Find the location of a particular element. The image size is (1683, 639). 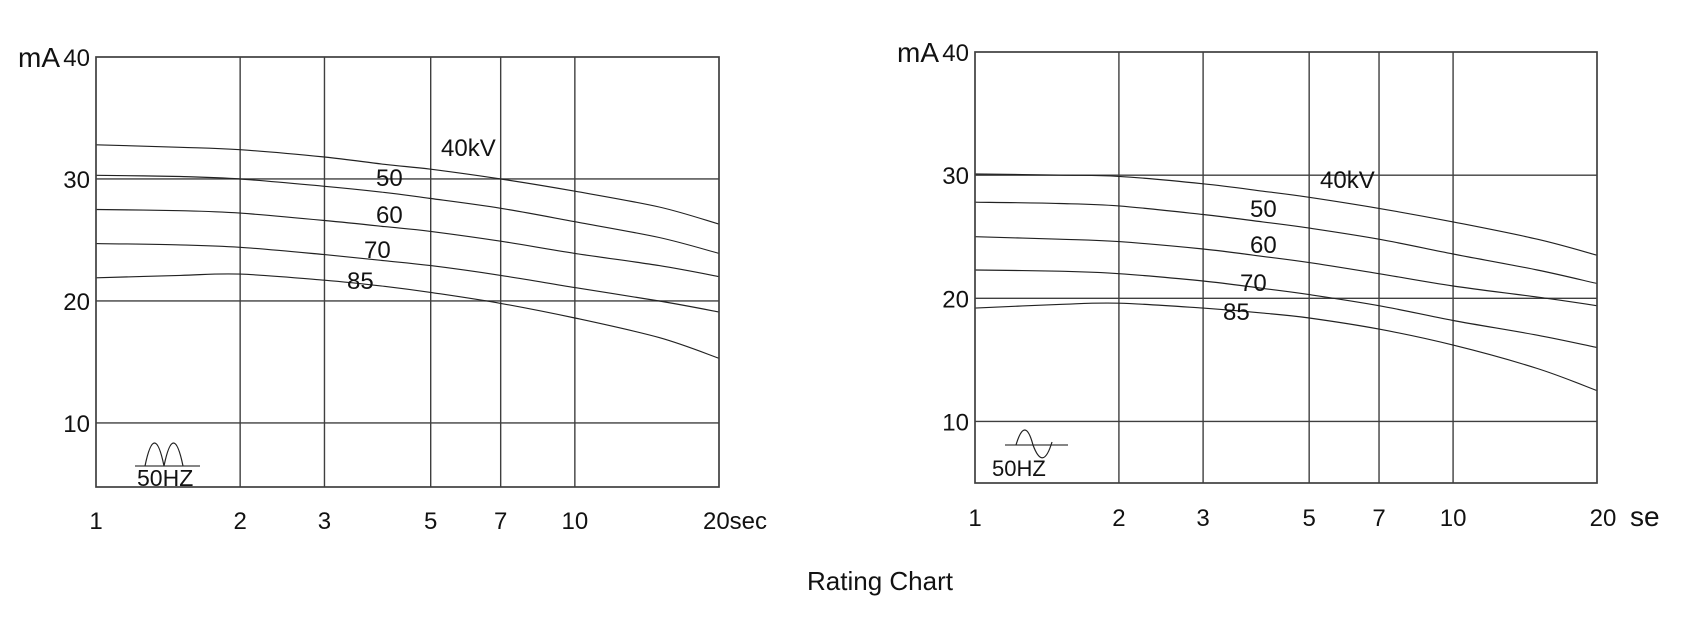

full-wave-rectified-waveform-icon is located at coordinates (164, 454).